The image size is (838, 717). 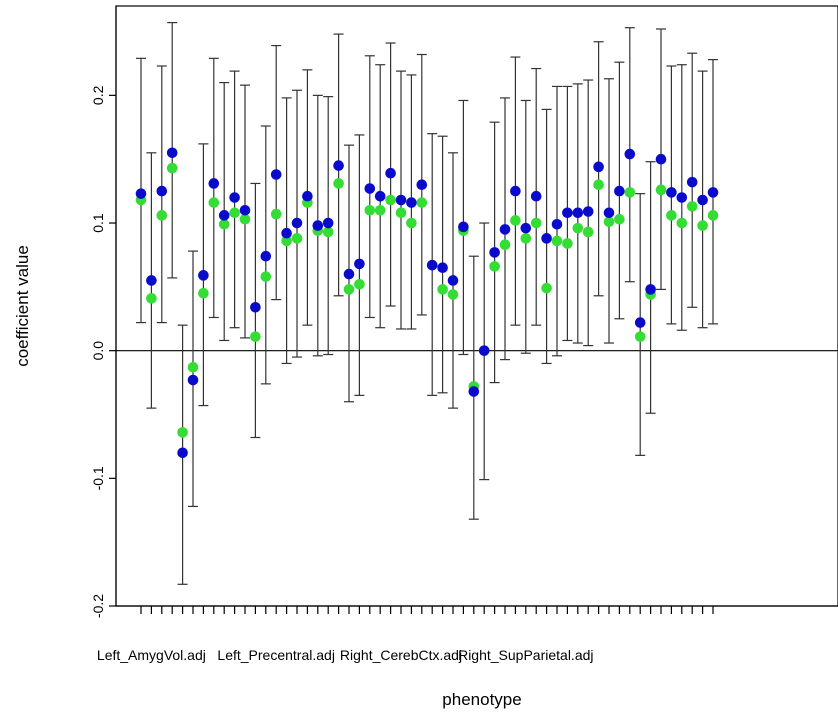 What do you see at coordinates (151, 655) in the screenshot?
I see `x-tick-label: Left_AmygVol.adj` at bounding box center [151, 655].